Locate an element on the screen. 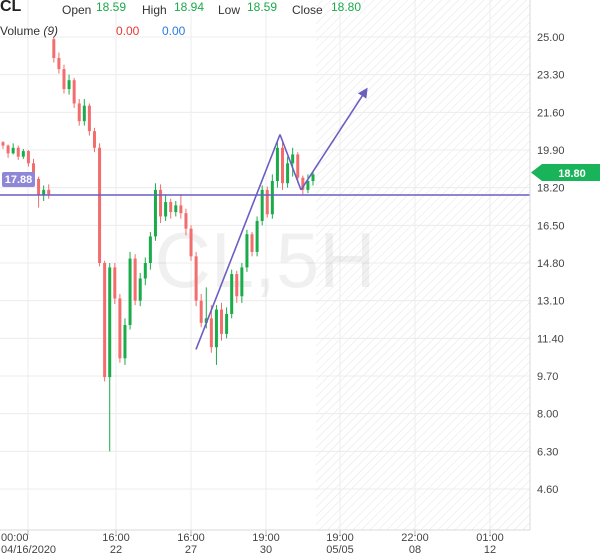 This screenshot has width=600, height=558. y-tick-label: 4.60 is located at coordinates (547, 490).